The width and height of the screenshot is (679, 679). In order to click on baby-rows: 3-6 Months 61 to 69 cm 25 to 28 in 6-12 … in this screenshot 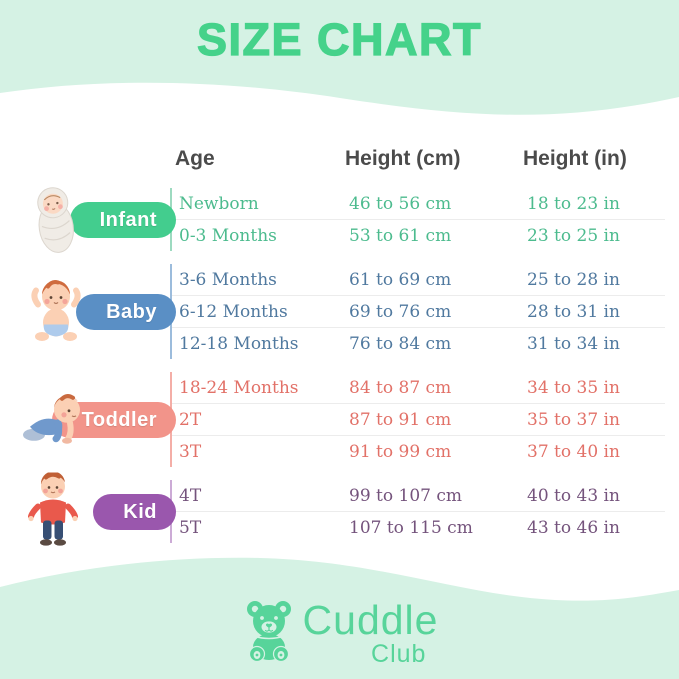, I will do `click(417, 311)`.